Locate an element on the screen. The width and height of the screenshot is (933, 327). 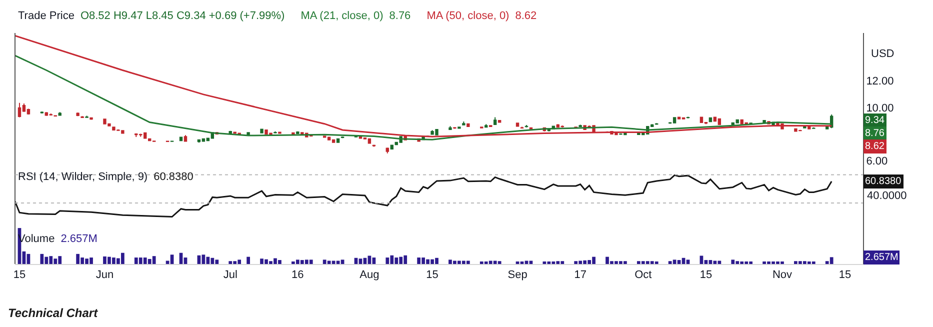
y-tick-label: 10.00 is located at coordinates (880, 108).